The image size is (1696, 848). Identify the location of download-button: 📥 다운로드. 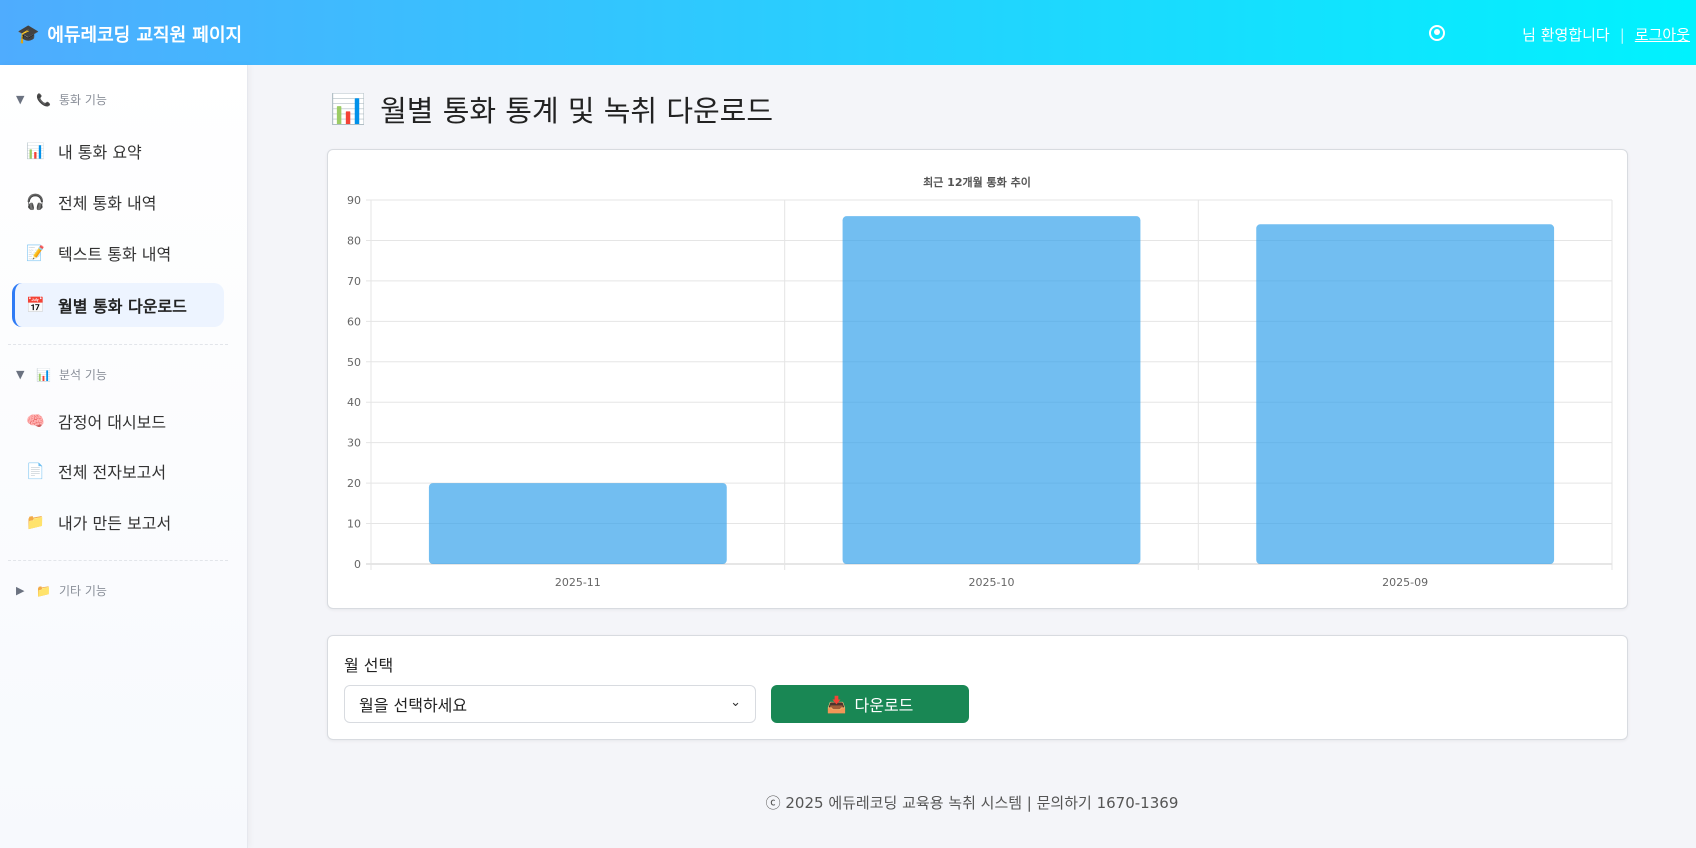
(870, 704).